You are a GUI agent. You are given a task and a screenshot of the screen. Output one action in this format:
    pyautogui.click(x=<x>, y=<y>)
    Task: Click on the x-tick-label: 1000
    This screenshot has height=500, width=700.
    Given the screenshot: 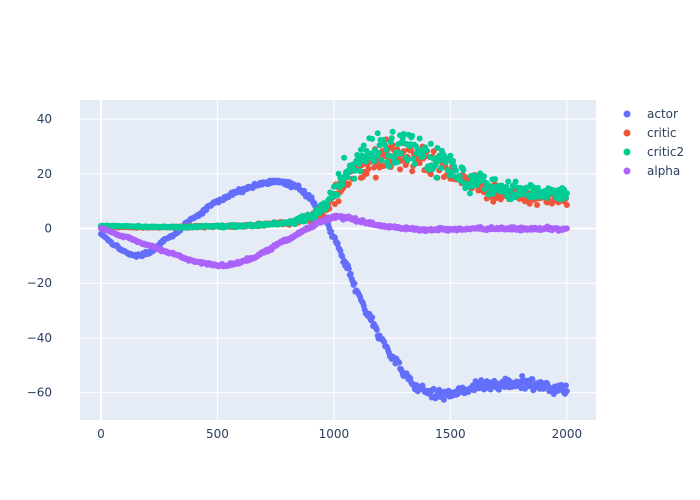 What is the action you would take?
    pyautogui.click(x=334, y=434)
    